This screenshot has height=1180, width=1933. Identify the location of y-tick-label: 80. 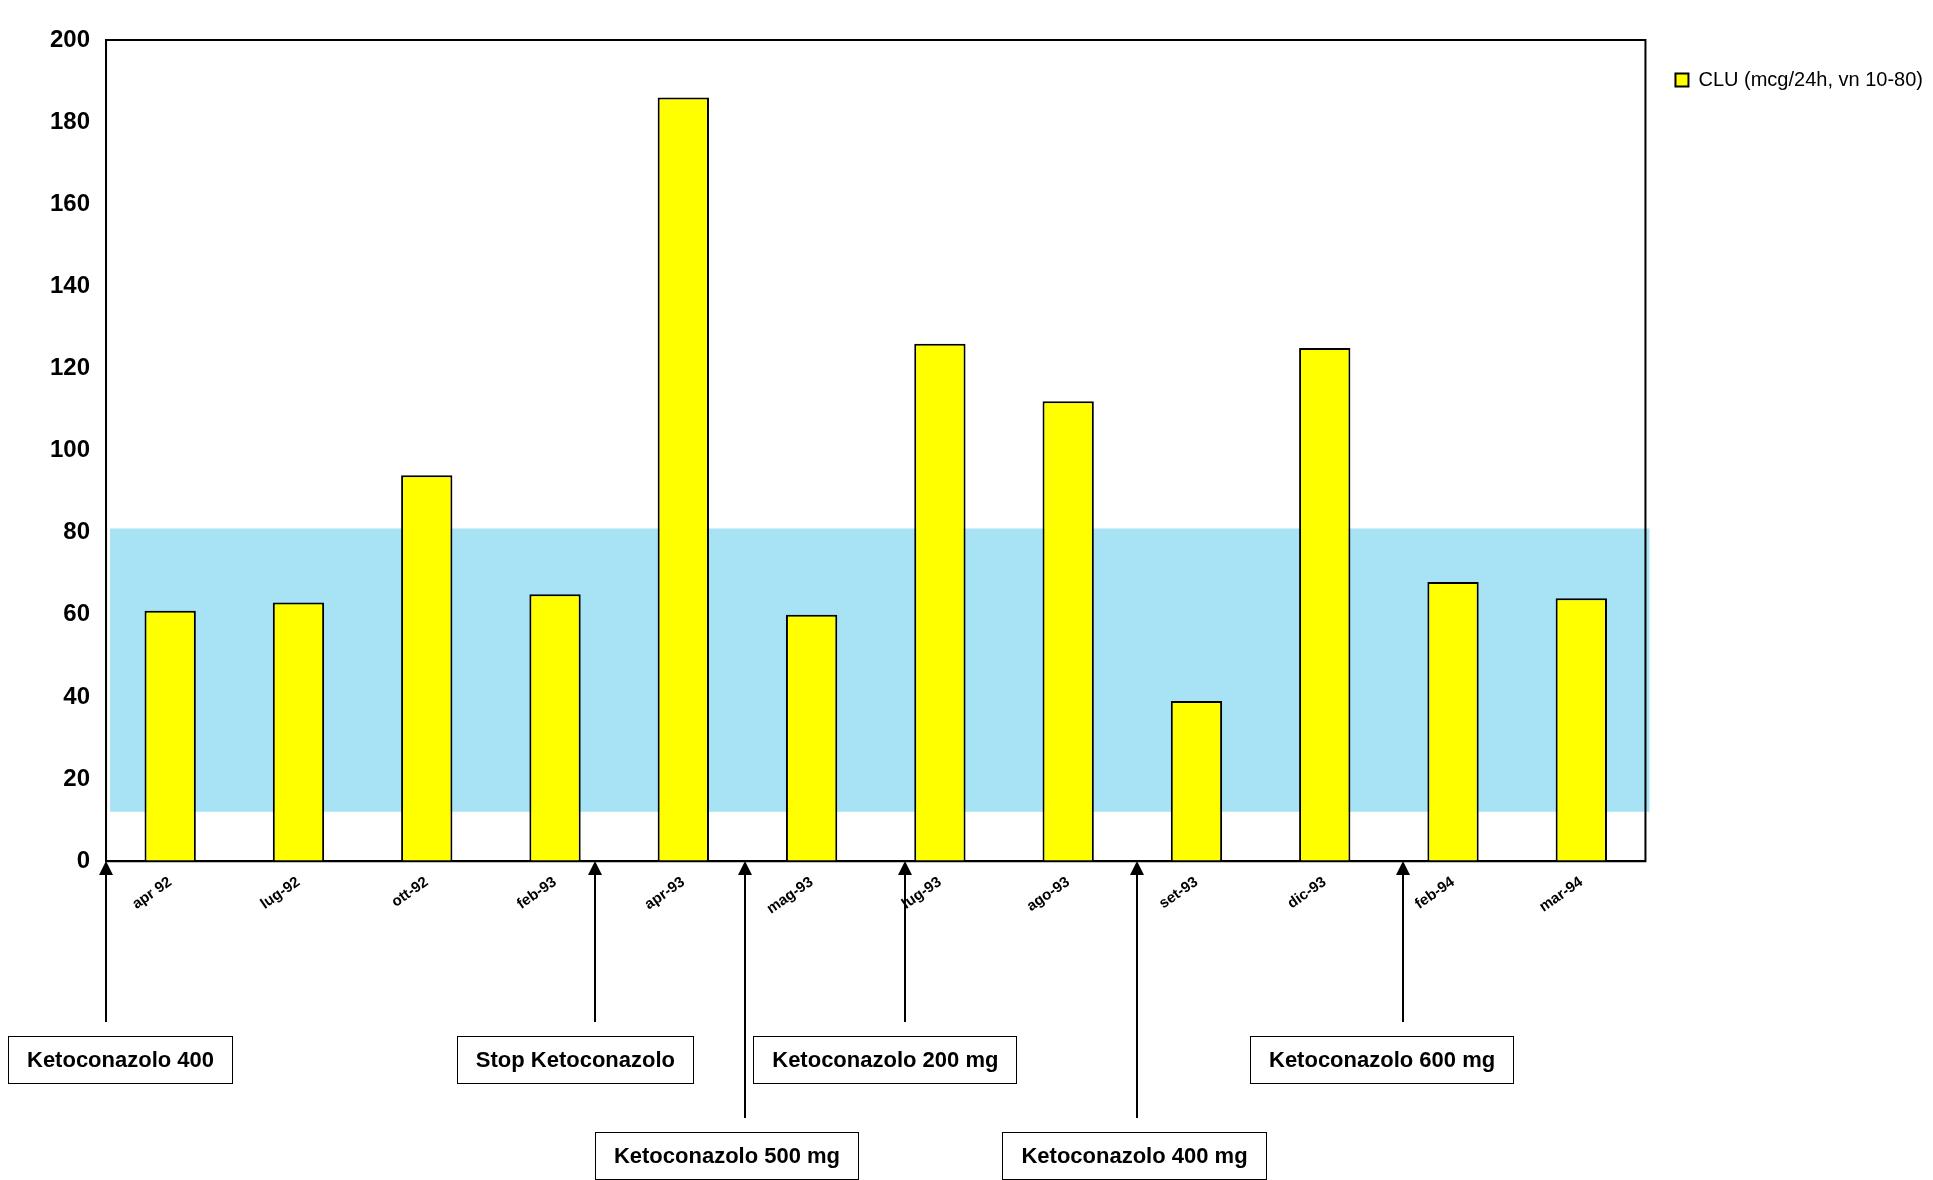
(77, 531).